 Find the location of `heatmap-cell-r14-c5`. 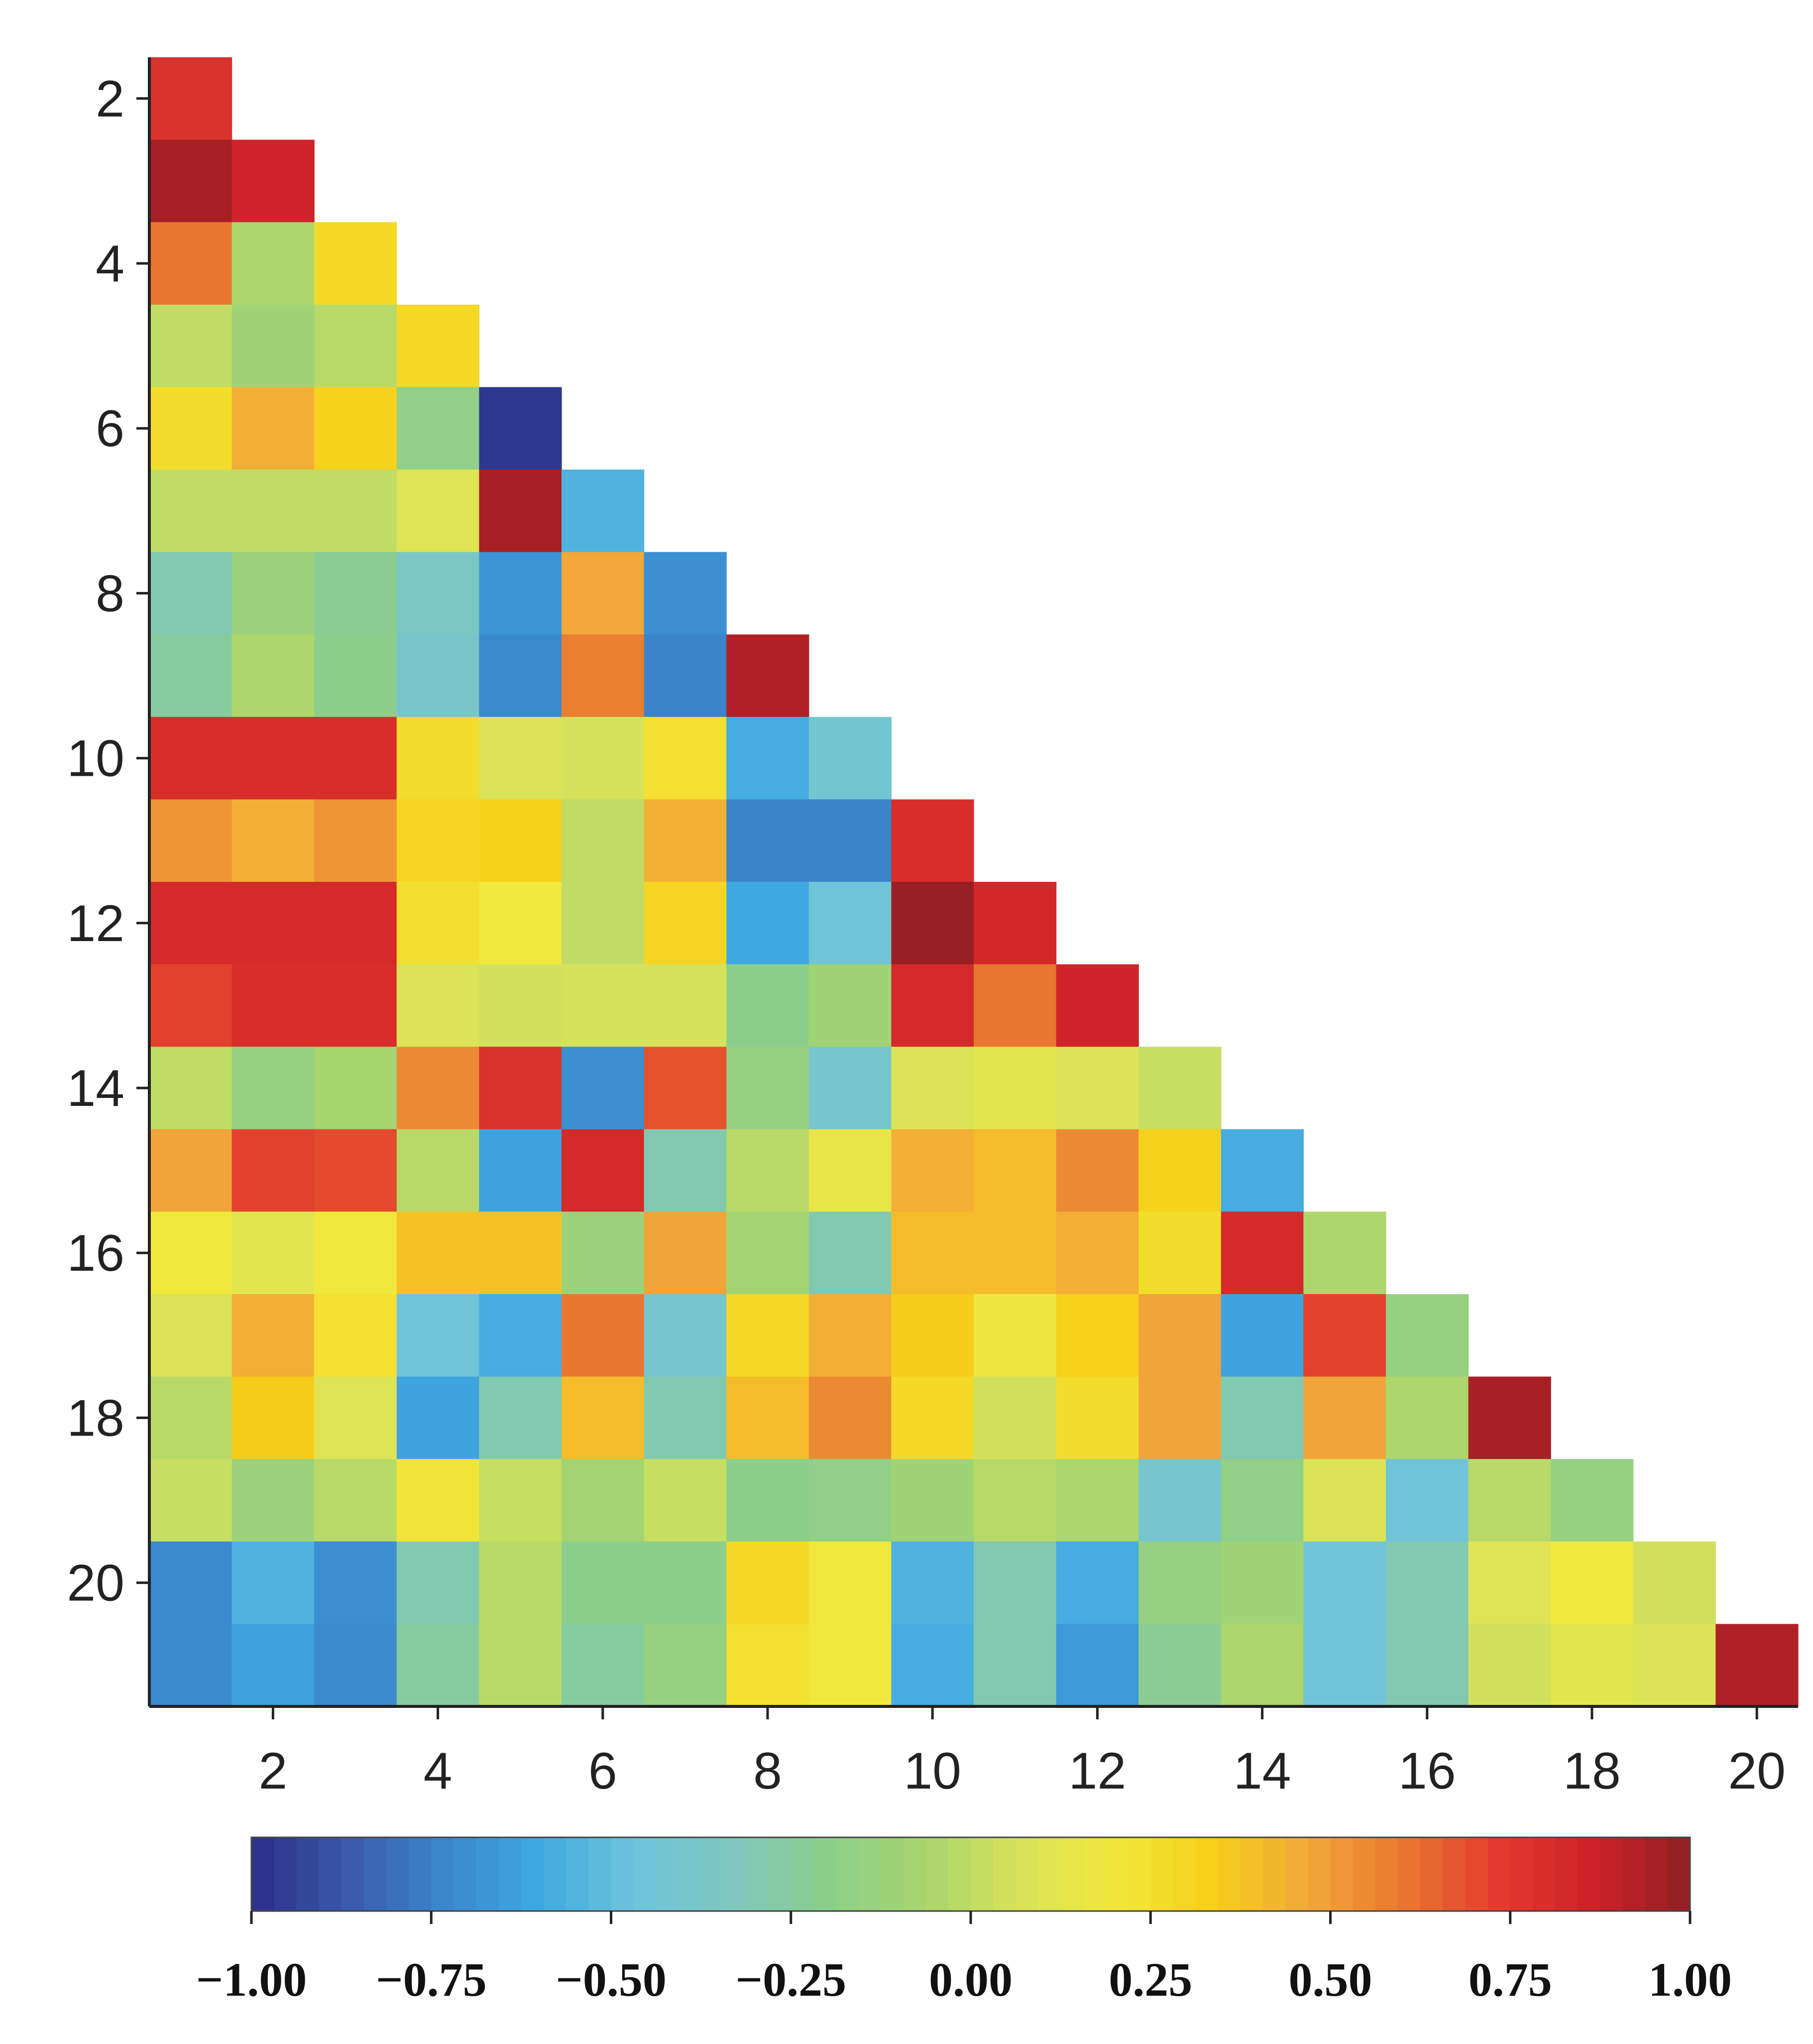

heatmap-cell-r14-c5 is located at coordinates (520, 1089).